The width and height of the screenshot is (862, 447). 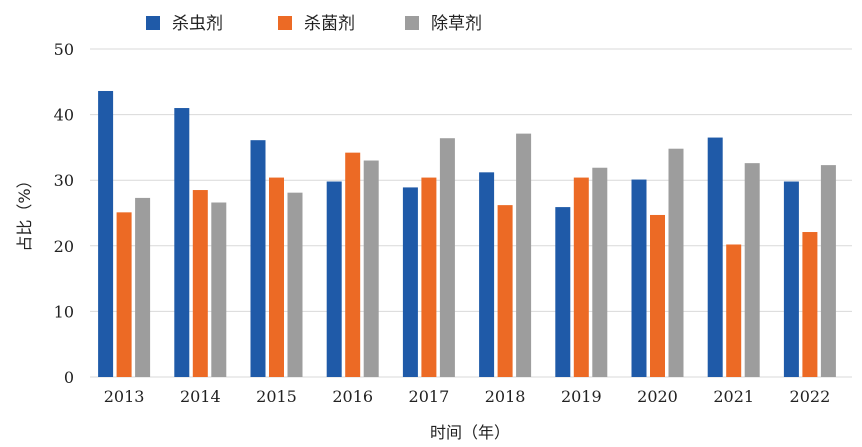 I want to click on bar-杀虫剂-2021, so click(x=715, y=257).